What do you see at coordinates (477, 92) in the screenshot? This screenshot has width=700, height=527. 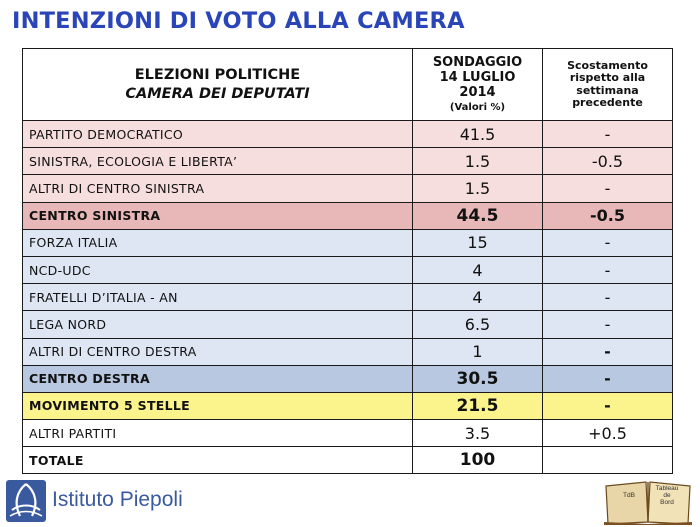 I see `header-survey-line3: 2014` at bounding box center [477, 92].